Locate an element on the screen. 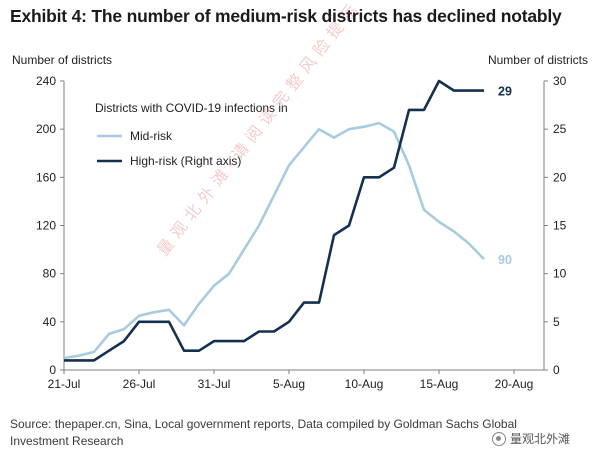  wechat-icon is located at coordinates (499, 438).